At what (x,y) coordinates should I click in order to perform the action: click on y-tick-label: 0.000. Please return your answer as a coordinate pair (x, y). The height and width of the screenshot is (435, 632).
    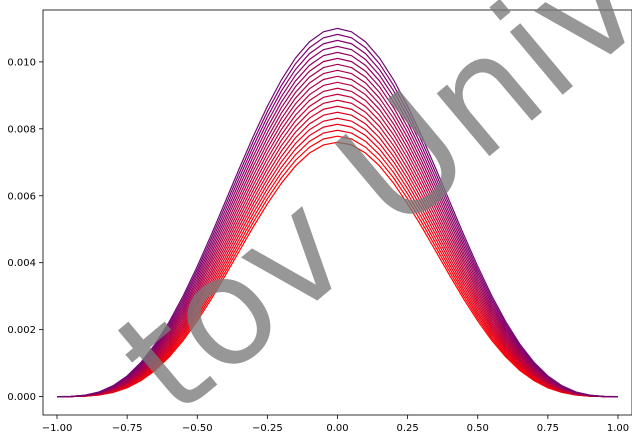
    Looking at the image, I should click on (21, 397).